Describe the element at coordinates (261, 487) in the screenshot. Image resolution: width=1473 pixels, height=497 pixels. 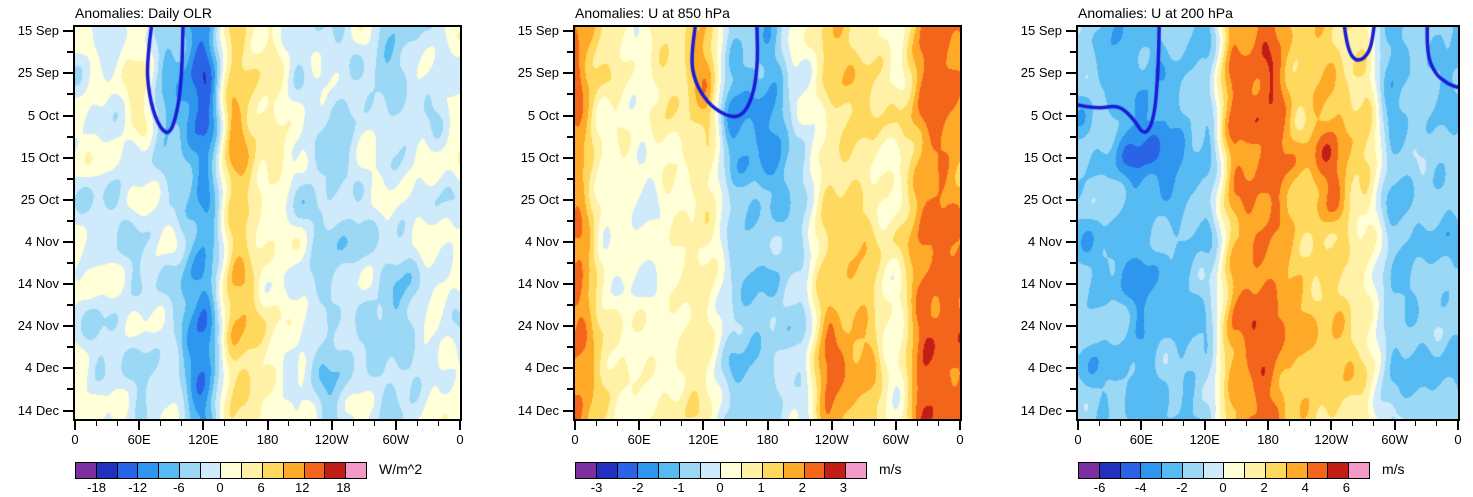
I see `colorbar-tick-label: 6` at that location.